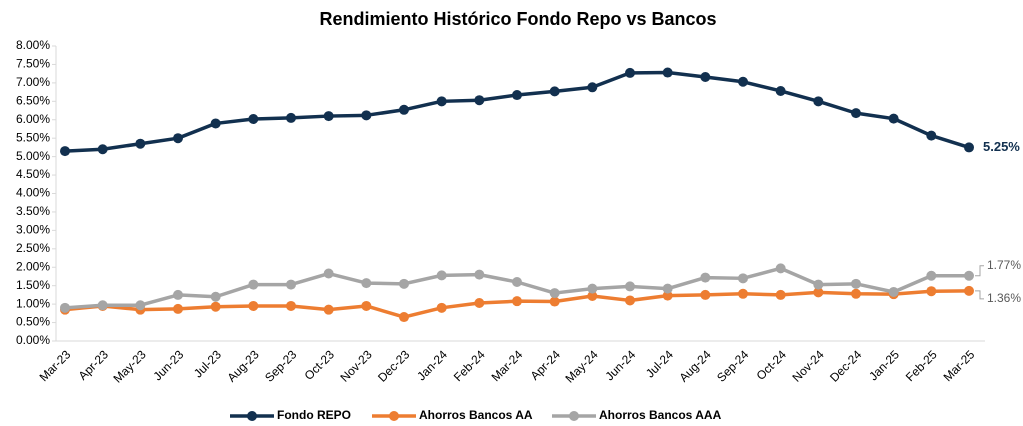 This screenshot has width=1023, height=426. What do you see at coordinates (469, 365) in the screenshot?
I see `x-tick-label: Feb-24` at bounding box center [469, 365].